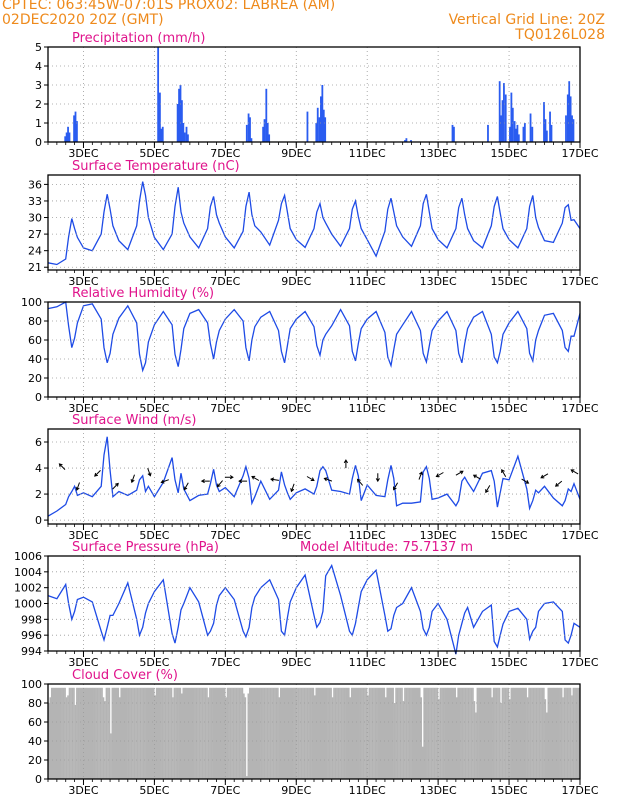 Image resolution: width=618 pixels, height=800 pixels. What do you see at coordinates (225, 790) in the screenshot?
I see `cloud-xtick-label: 7DEC` at bounding box center [225, 790].